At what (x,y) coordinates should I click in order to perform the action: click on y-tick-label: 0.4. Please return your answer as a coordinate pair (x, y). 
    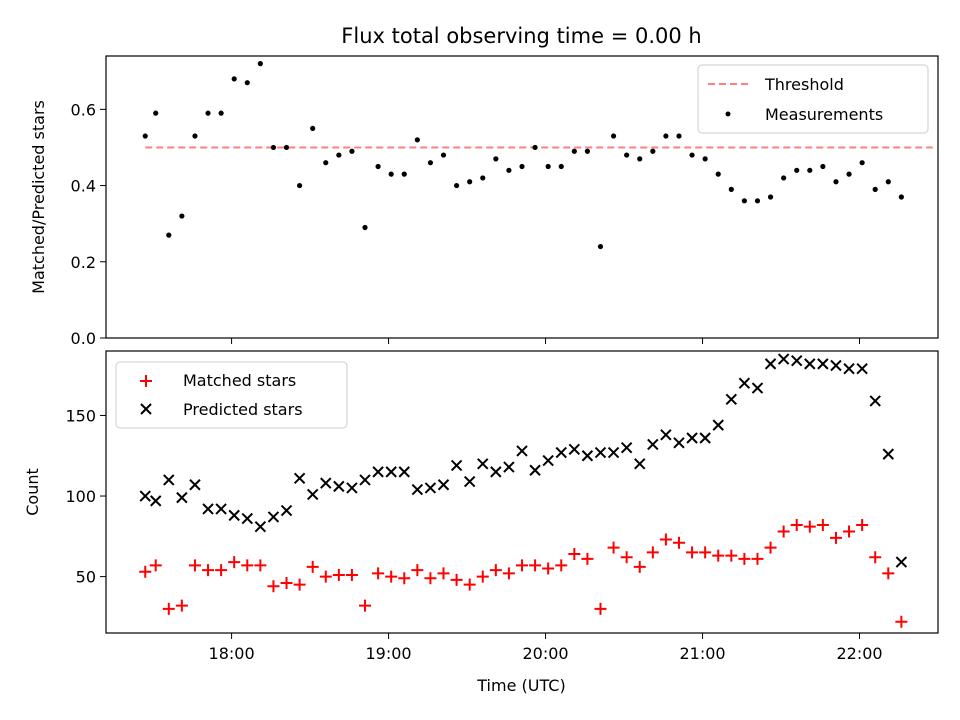
    Looking at the image, I should click on (83, 186).